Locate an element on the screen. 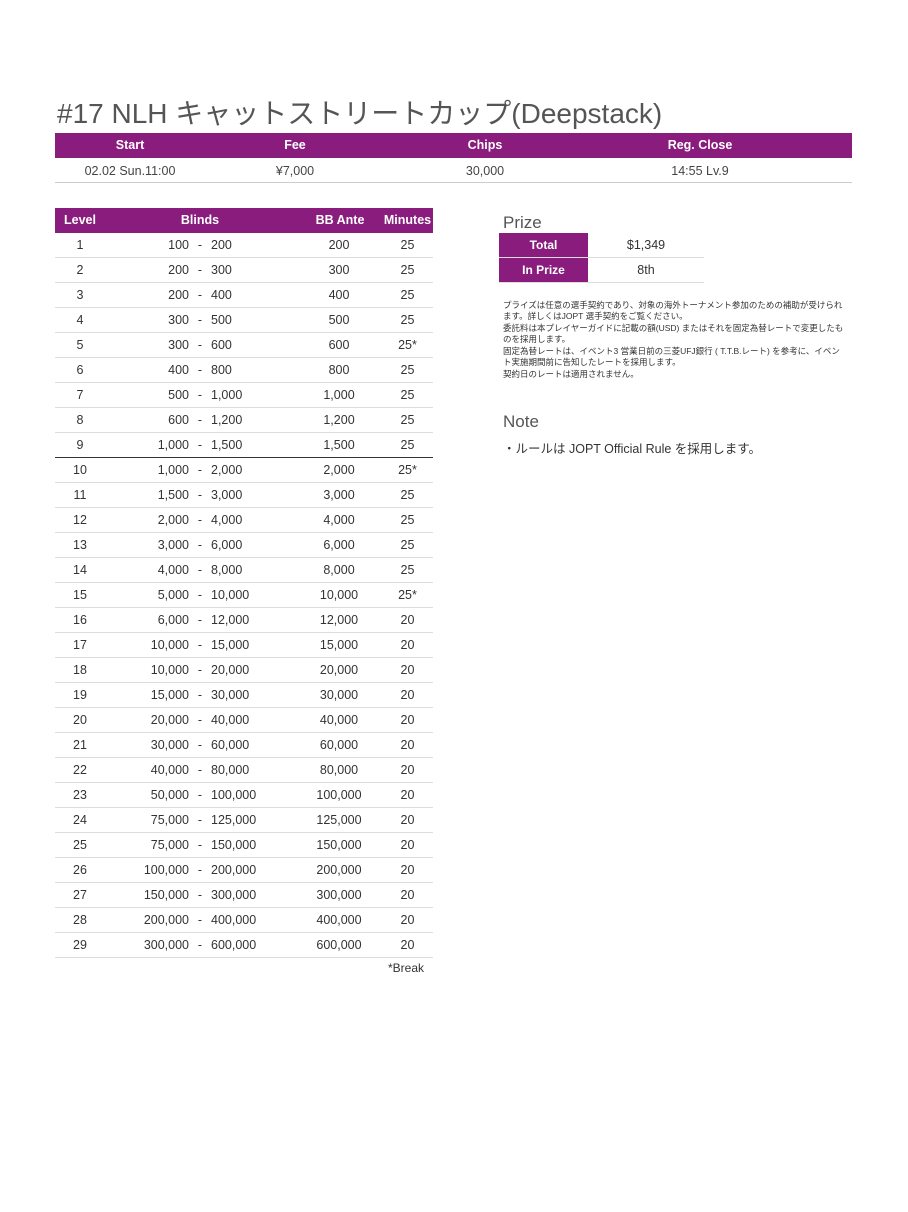  blinds-row: 13 3,000-6,000 6,000 25 is located at coordinates (244, 545).